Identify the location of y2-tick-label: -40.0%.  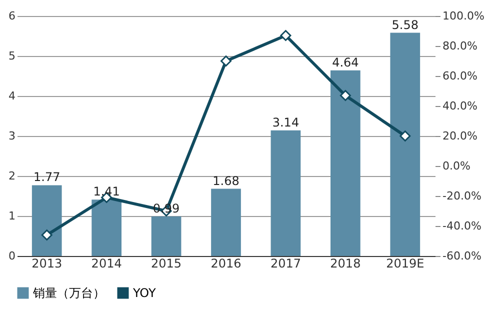
(462, 226).